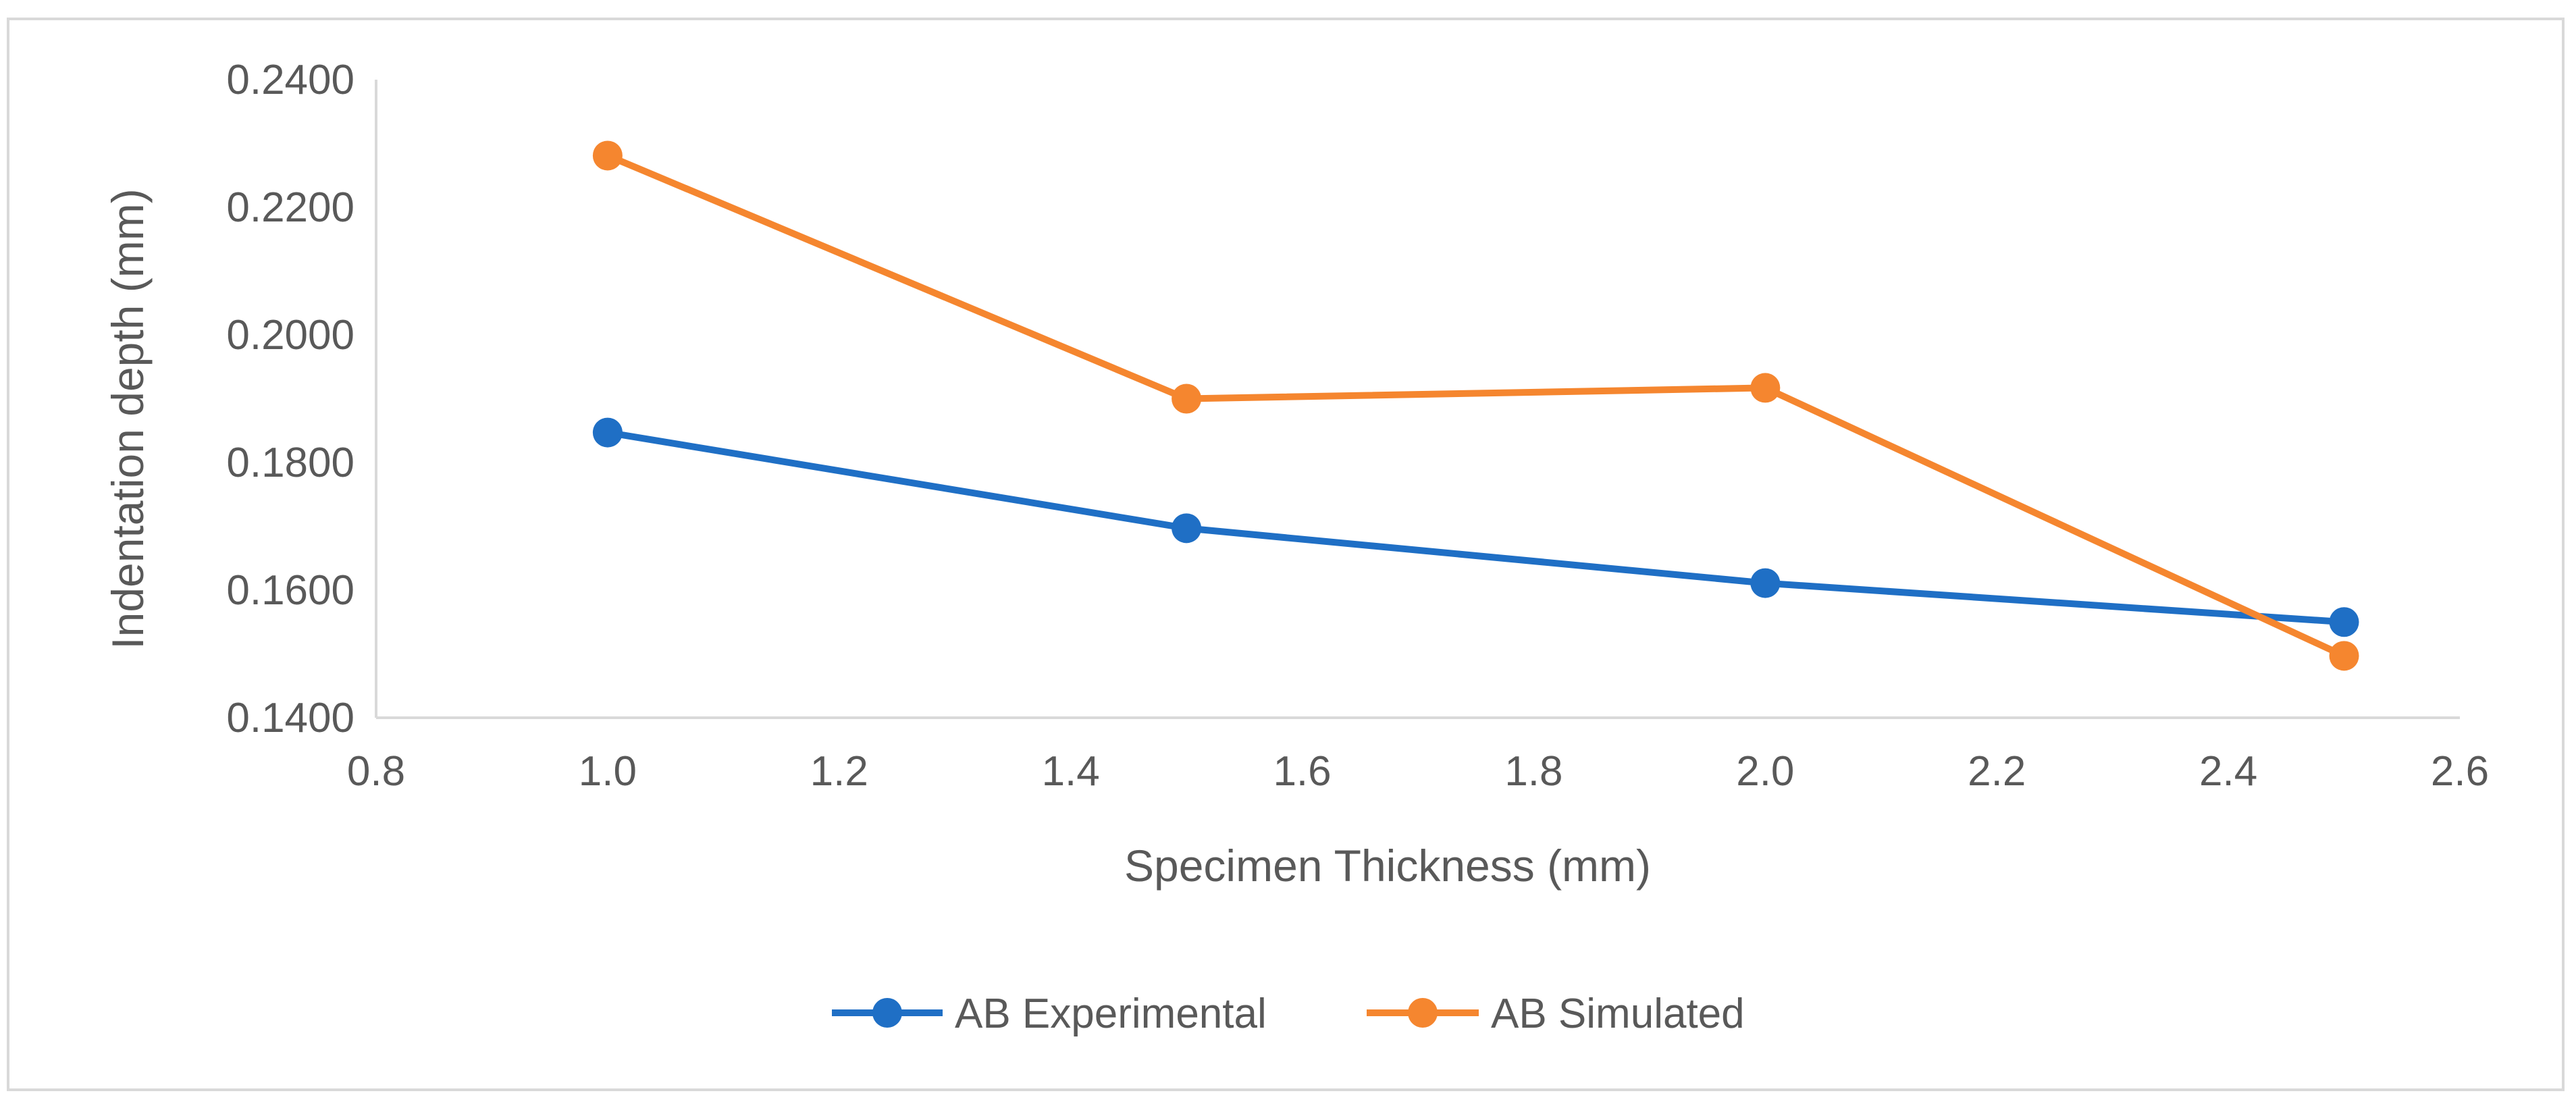 The height and width of the screenshot is (1106, 2576). Describe the element at coordinates (290, 463) in the screenshot. I see `y-tick-label: 0.1800` at that location.